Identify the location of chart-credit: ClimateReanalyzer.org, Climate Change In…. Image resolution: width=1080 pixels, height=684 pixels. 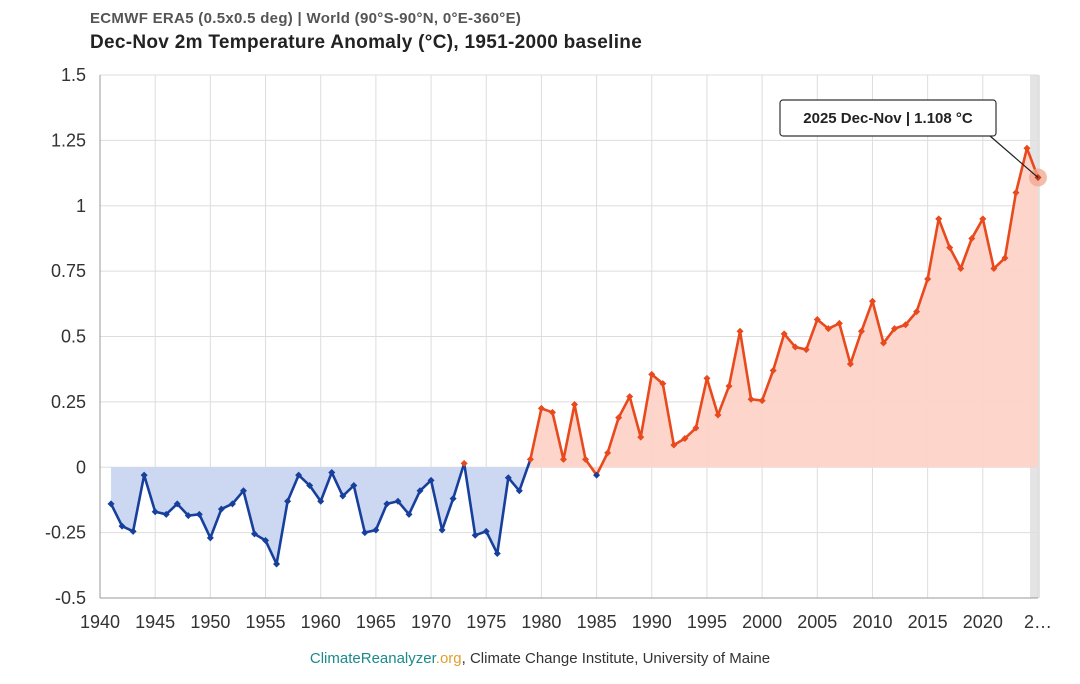
(540, 658).